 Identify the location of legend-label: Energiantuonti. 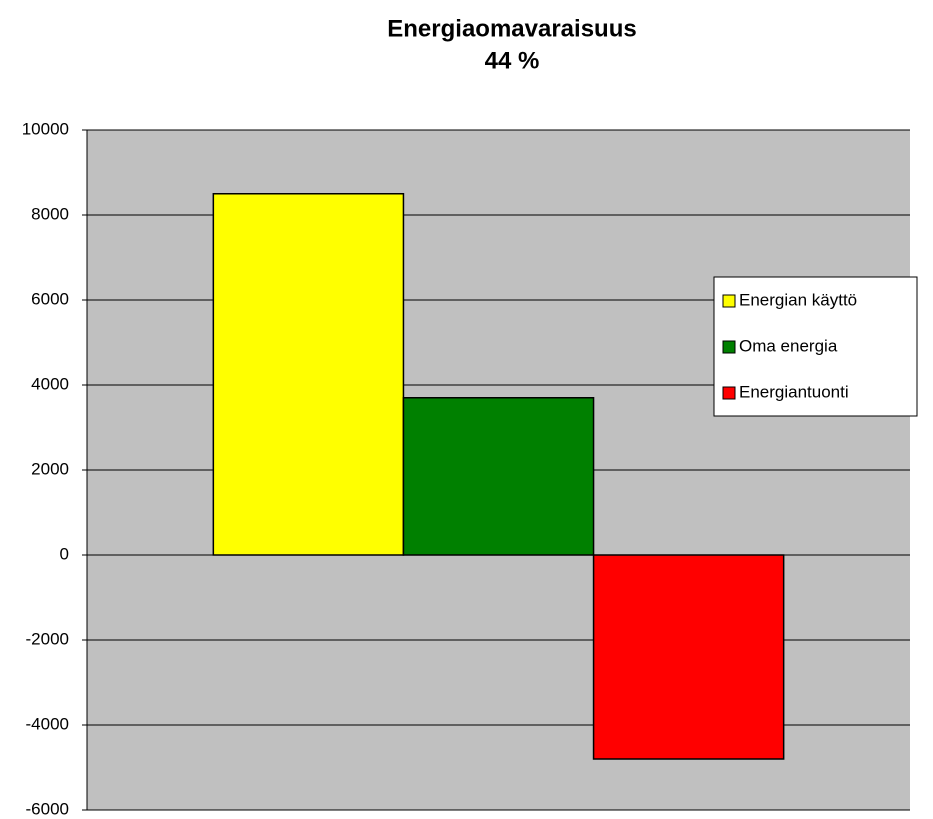
(794, 391).